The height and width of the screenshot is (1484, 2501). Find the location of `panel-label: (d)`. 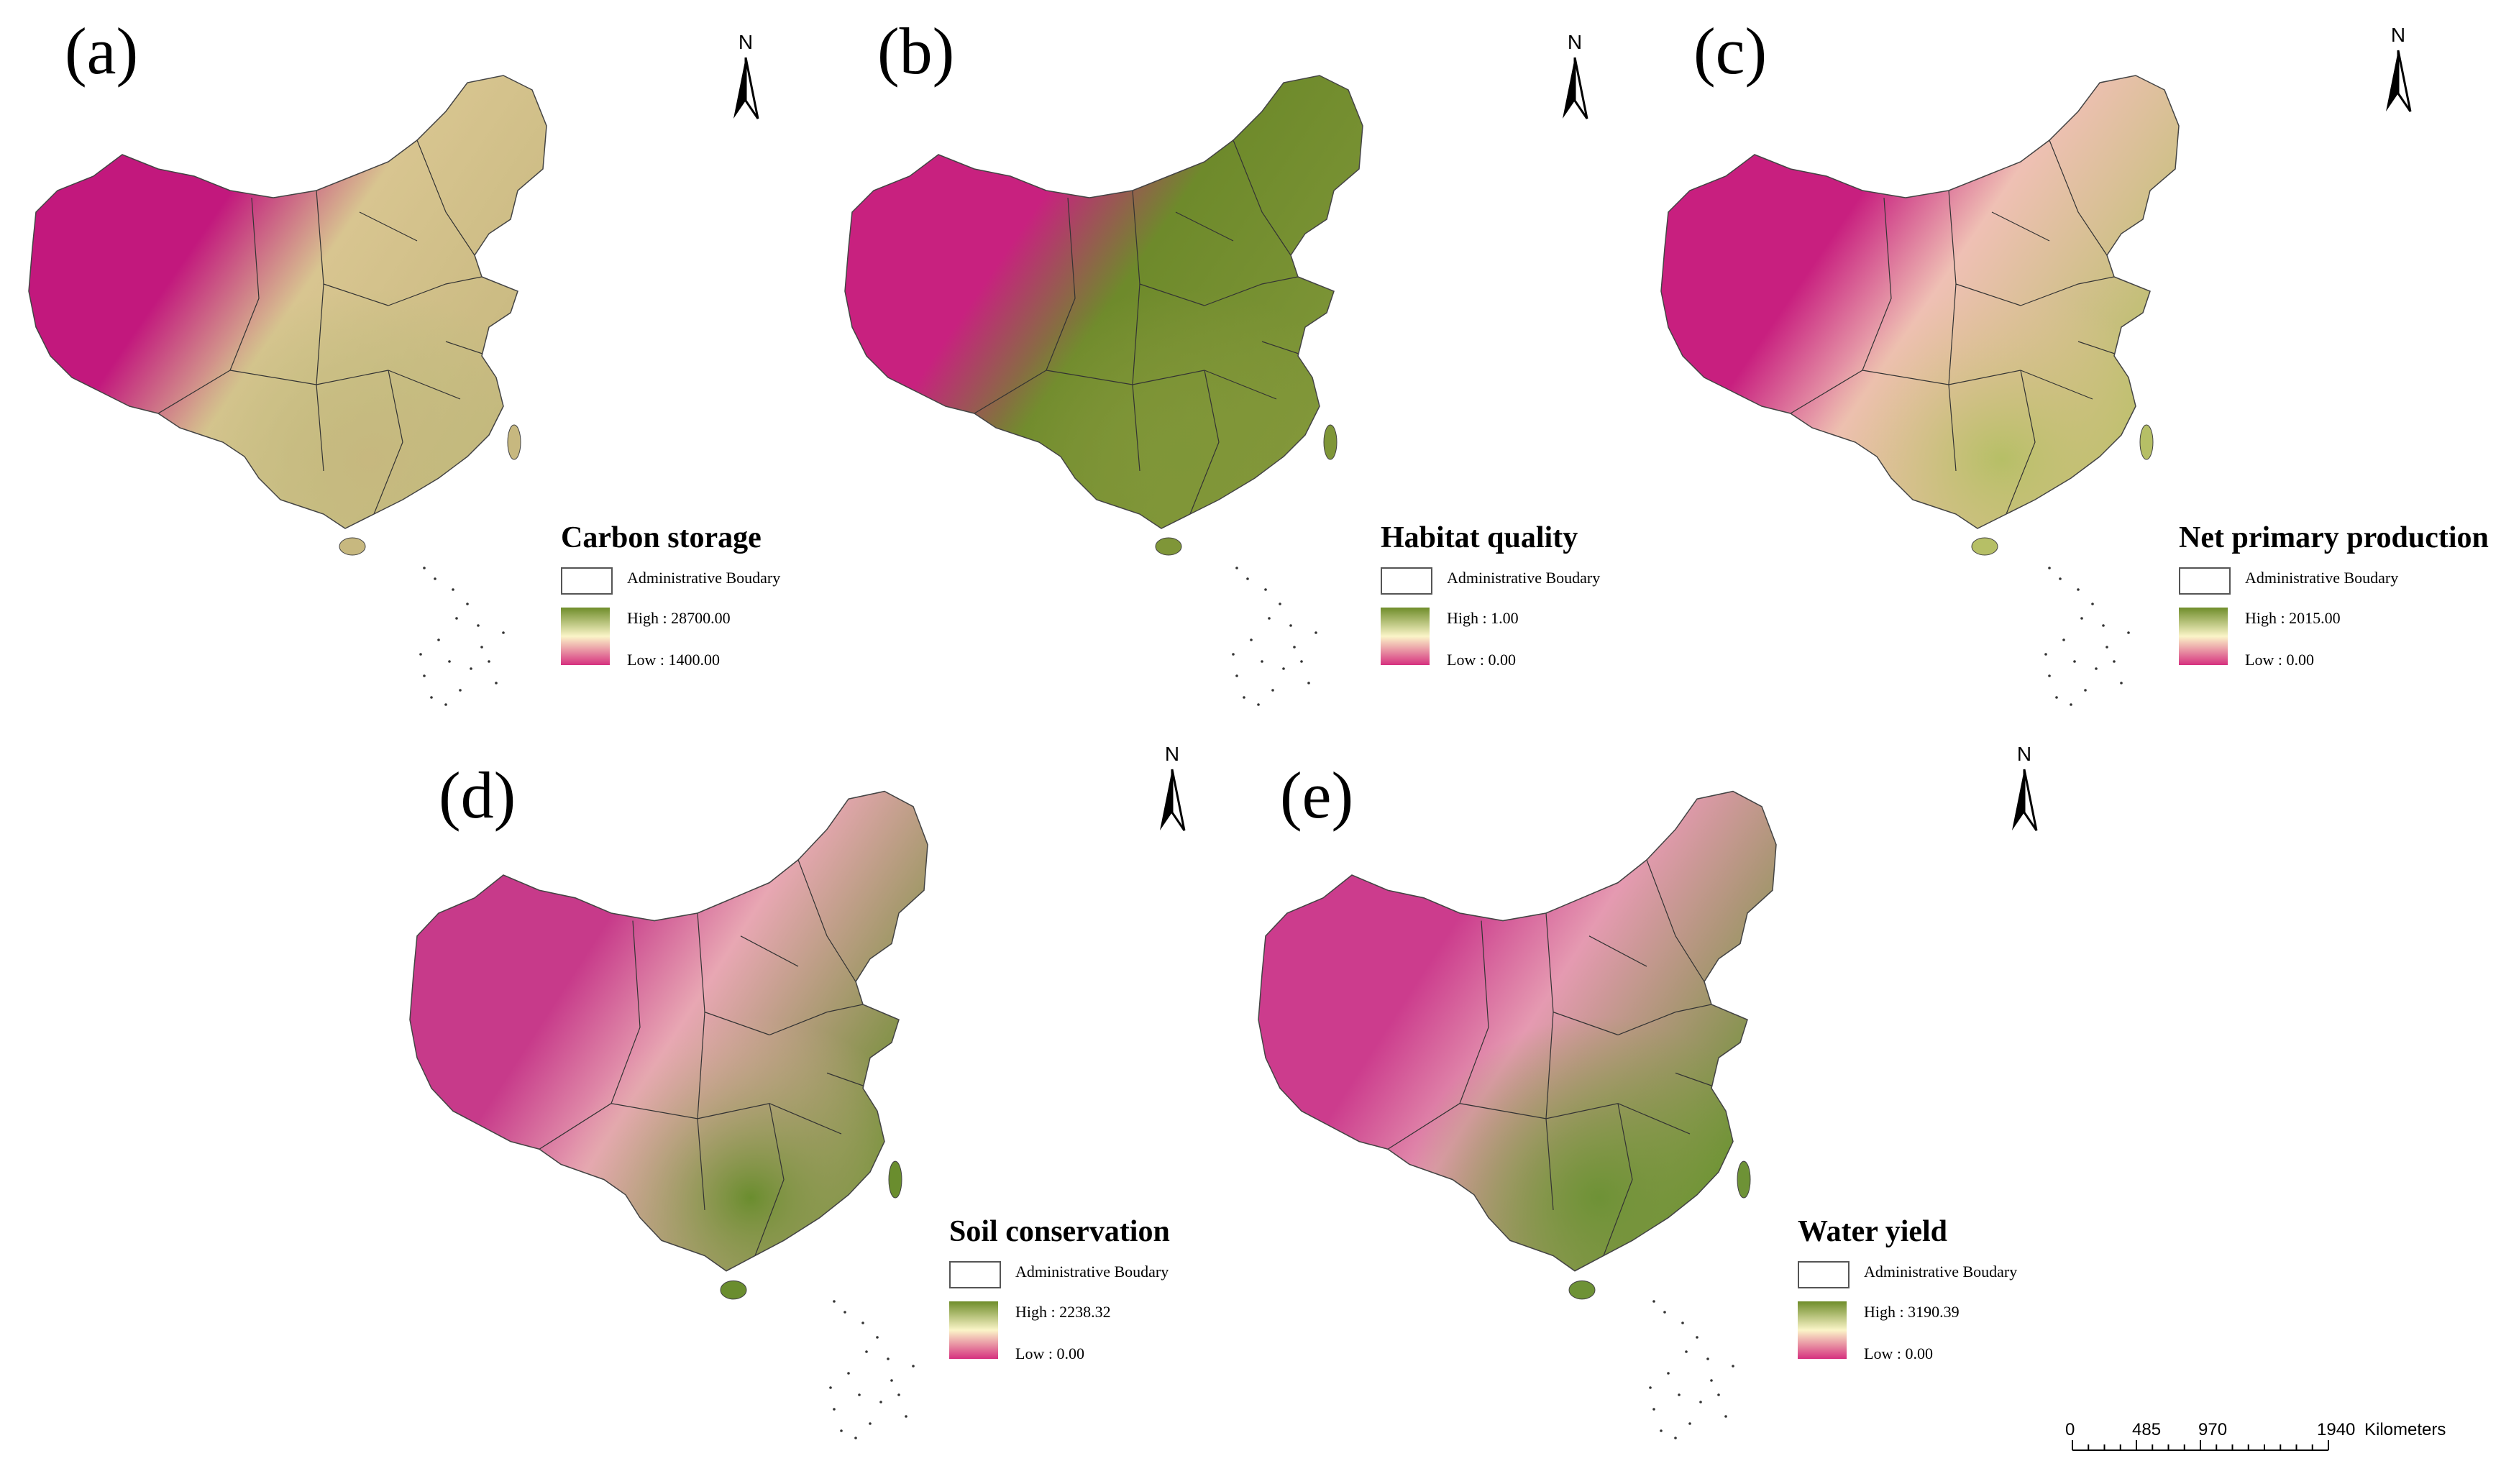

panel-label: (d) is located at coordinates (477, 795).